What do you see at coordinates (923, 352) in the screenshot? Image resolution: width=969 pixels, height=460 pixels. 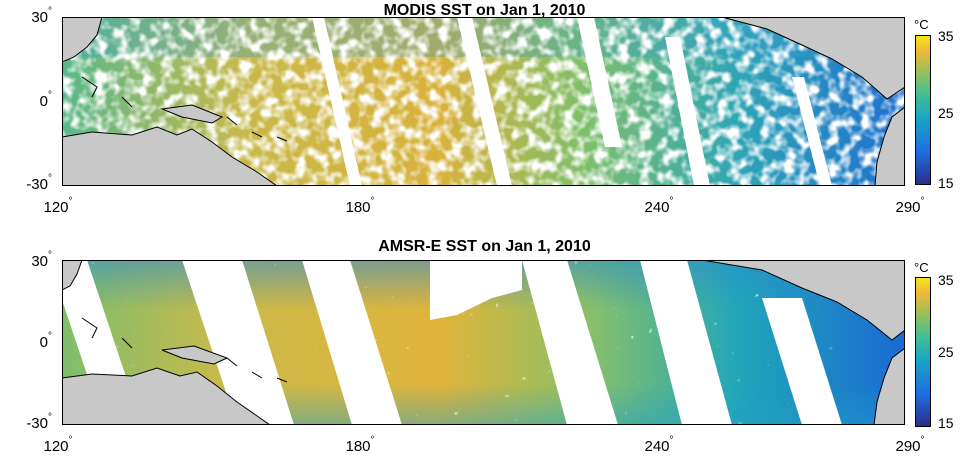 I see `colorbar-amsre` at bounding box center [923, 352].